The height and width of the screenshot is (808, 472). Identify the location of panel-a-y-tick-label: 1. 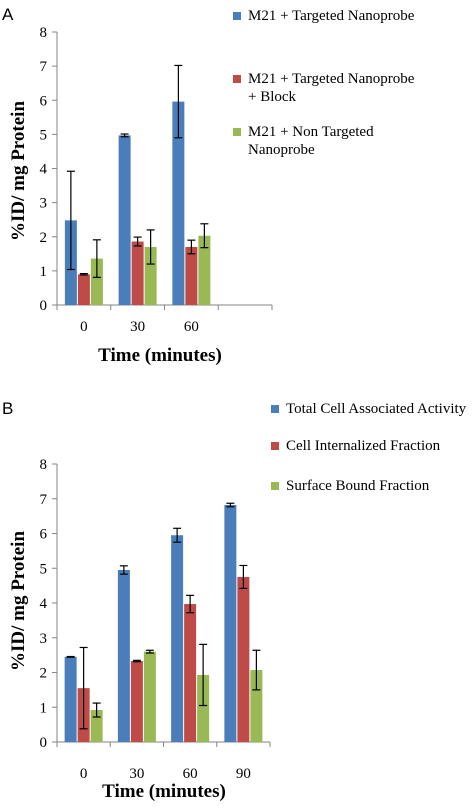
(44, 272).